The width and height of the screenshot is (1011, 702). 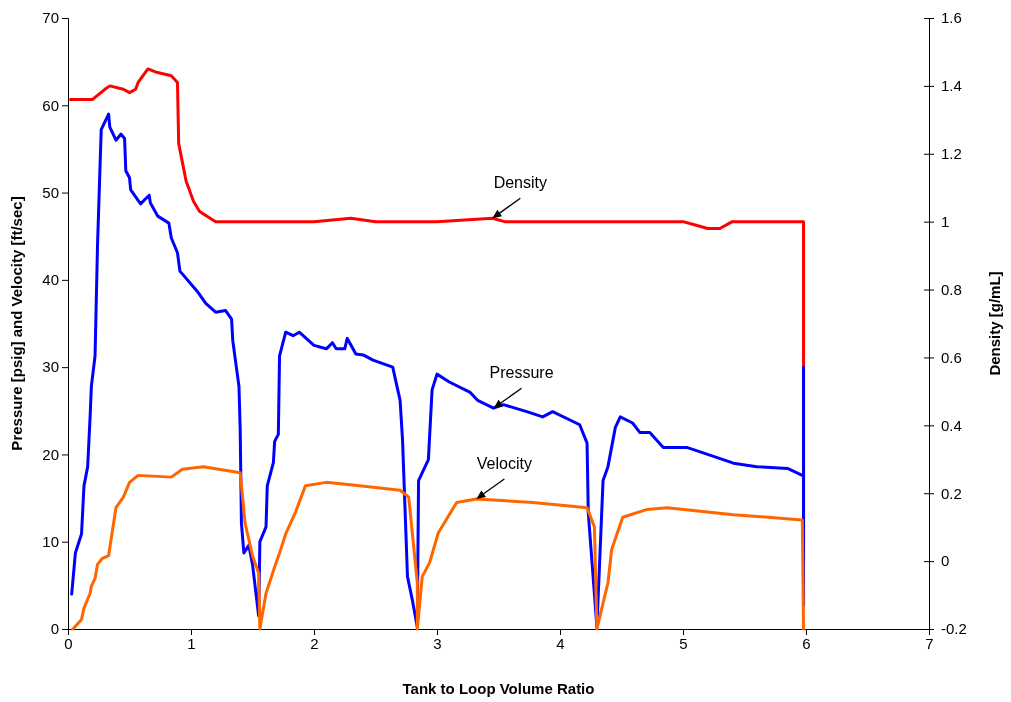 What do you see at coordinates (54, 629) in the screenshot?
I see `y-tick-label: 0` at bounding box center [54, 629].